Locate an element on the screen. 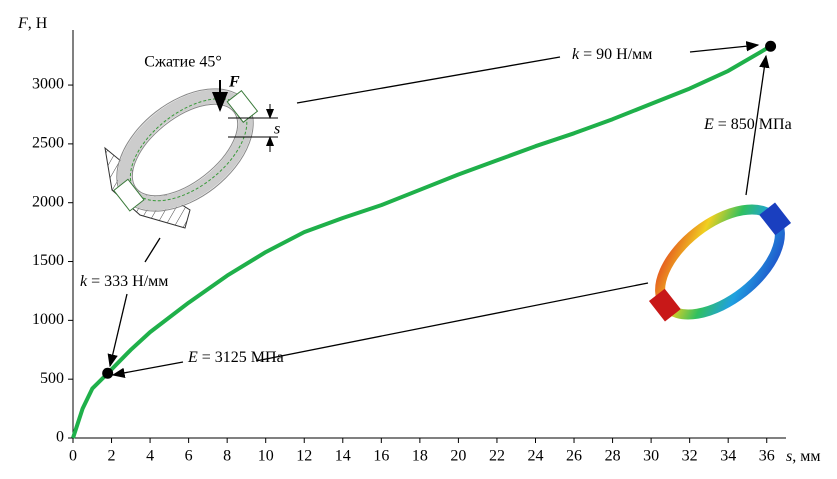 Image resolution: width=837 pixels, height=479 pixels. x-tick-label: 16 is located at coordinates (381, 456).